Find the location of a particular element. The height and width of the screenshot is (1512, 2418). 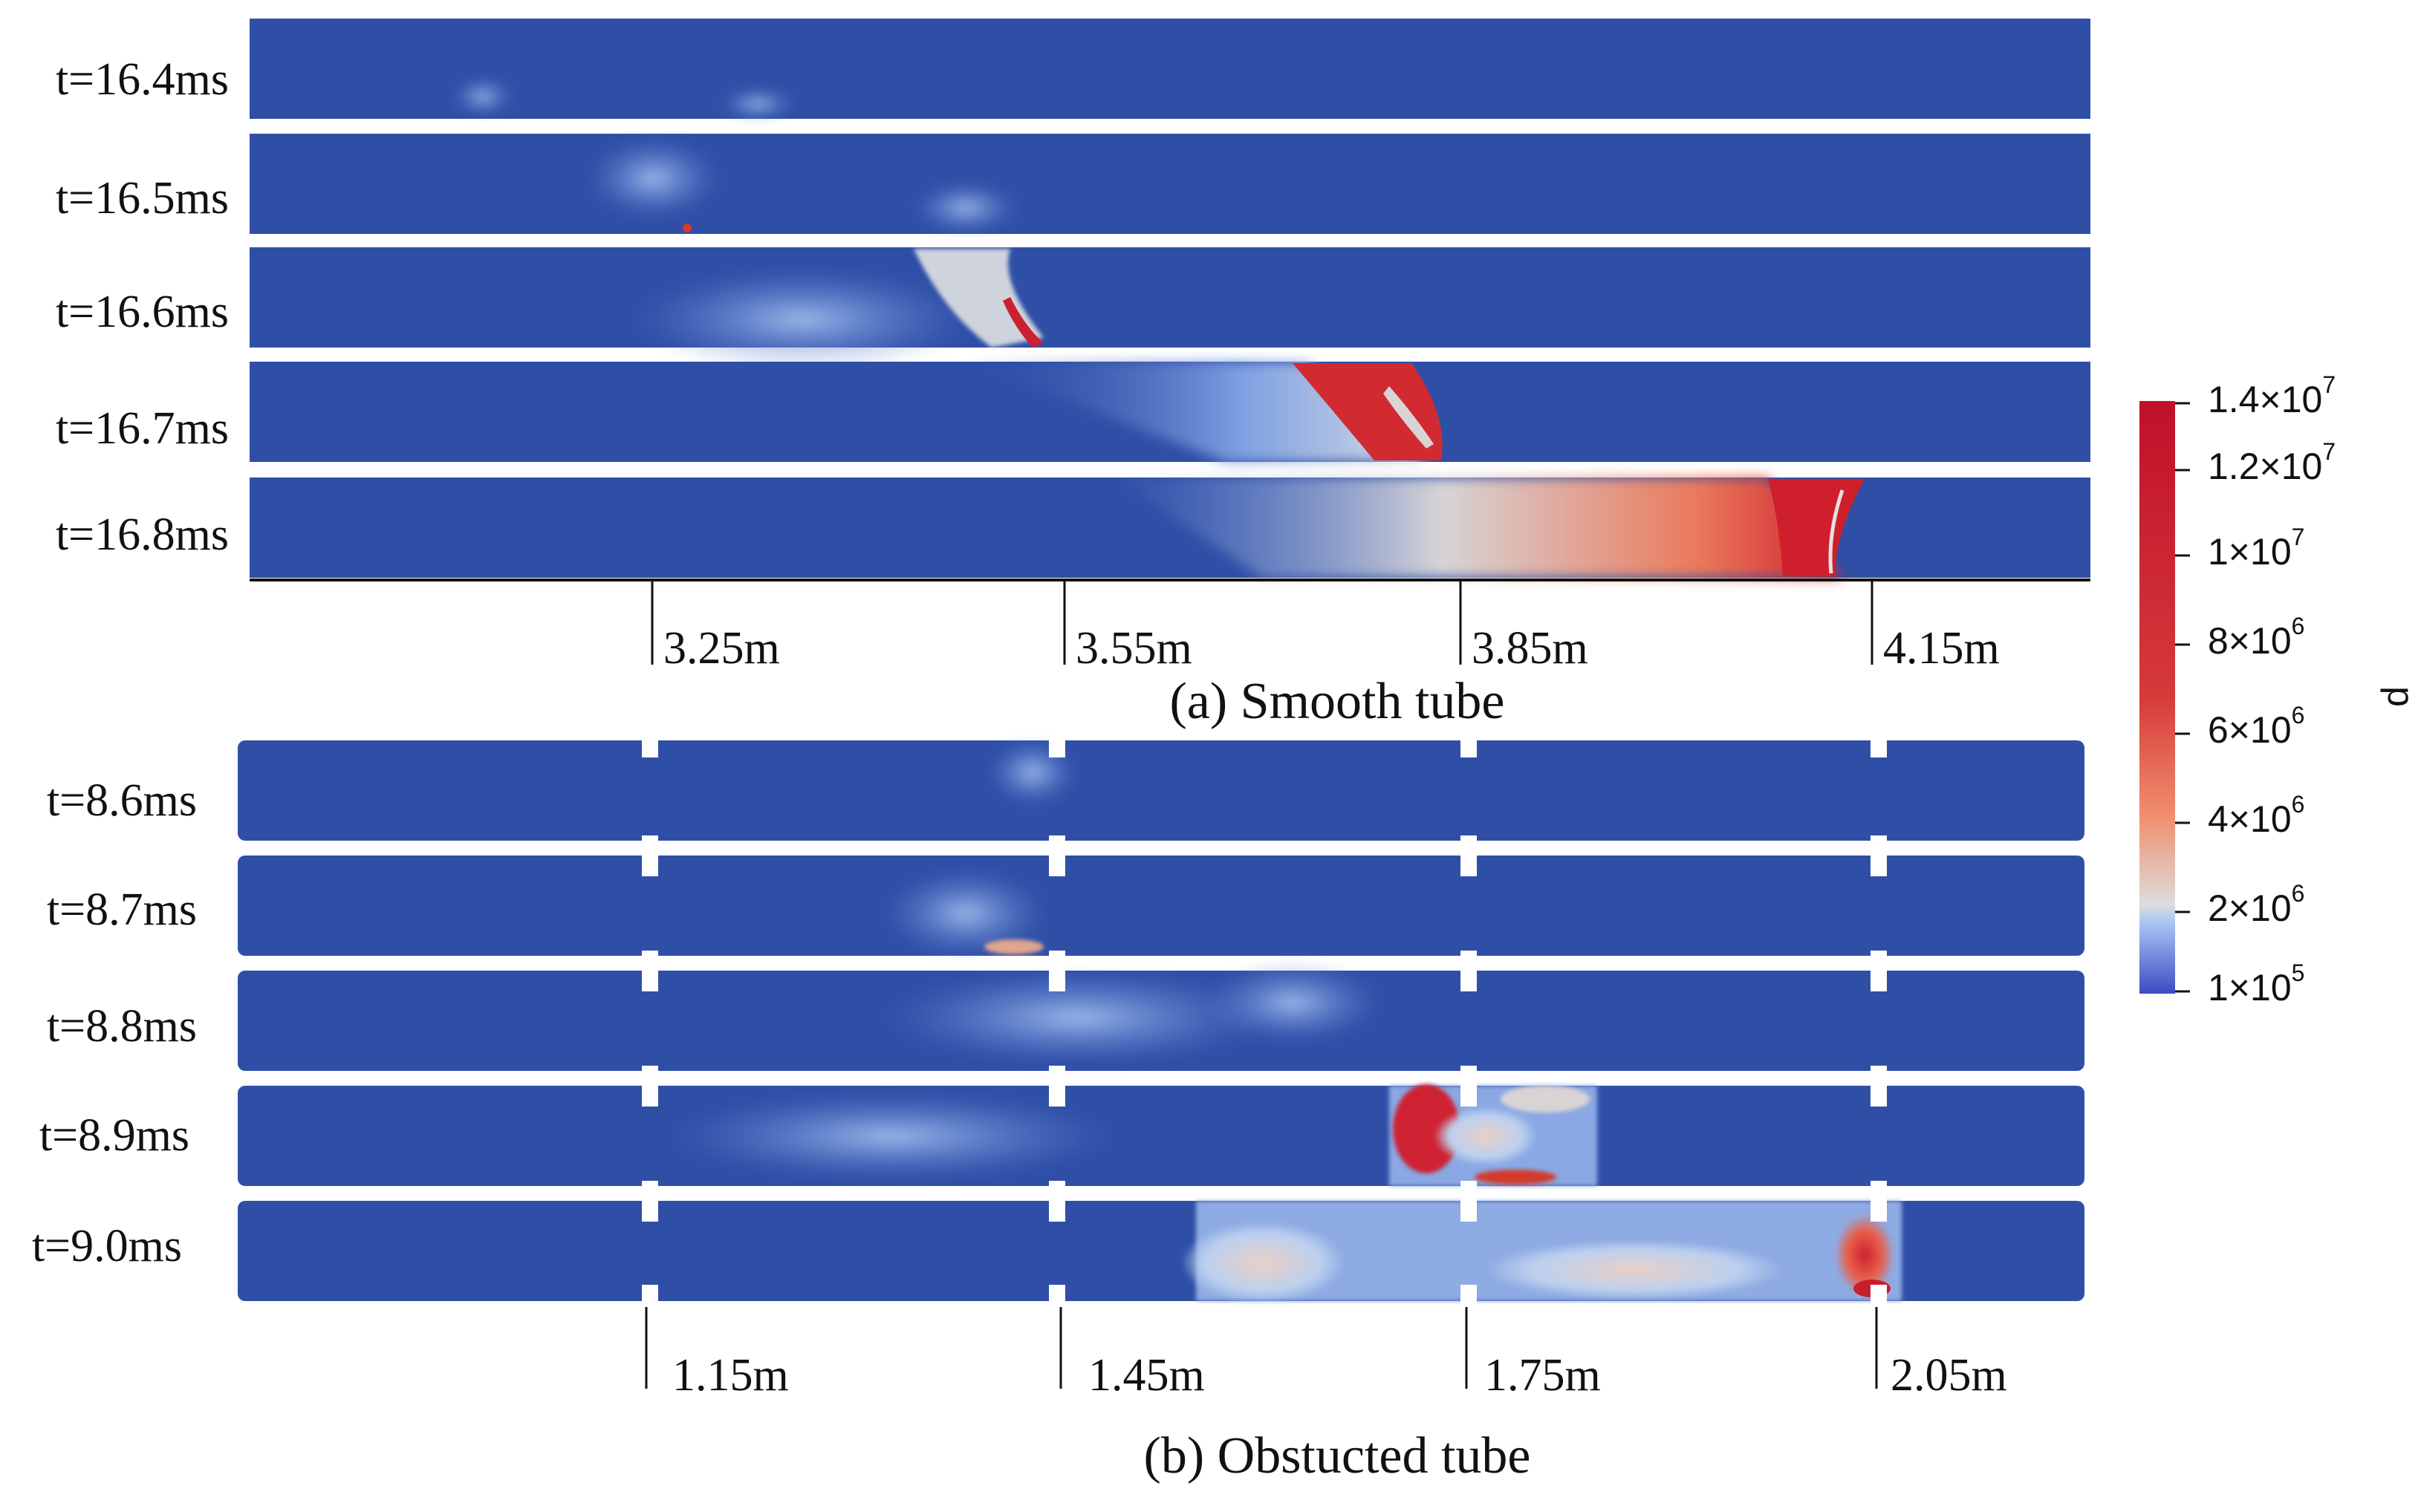

panel-b-caption: (b) Obstucted tube is located at coordinates (1337, 1456).